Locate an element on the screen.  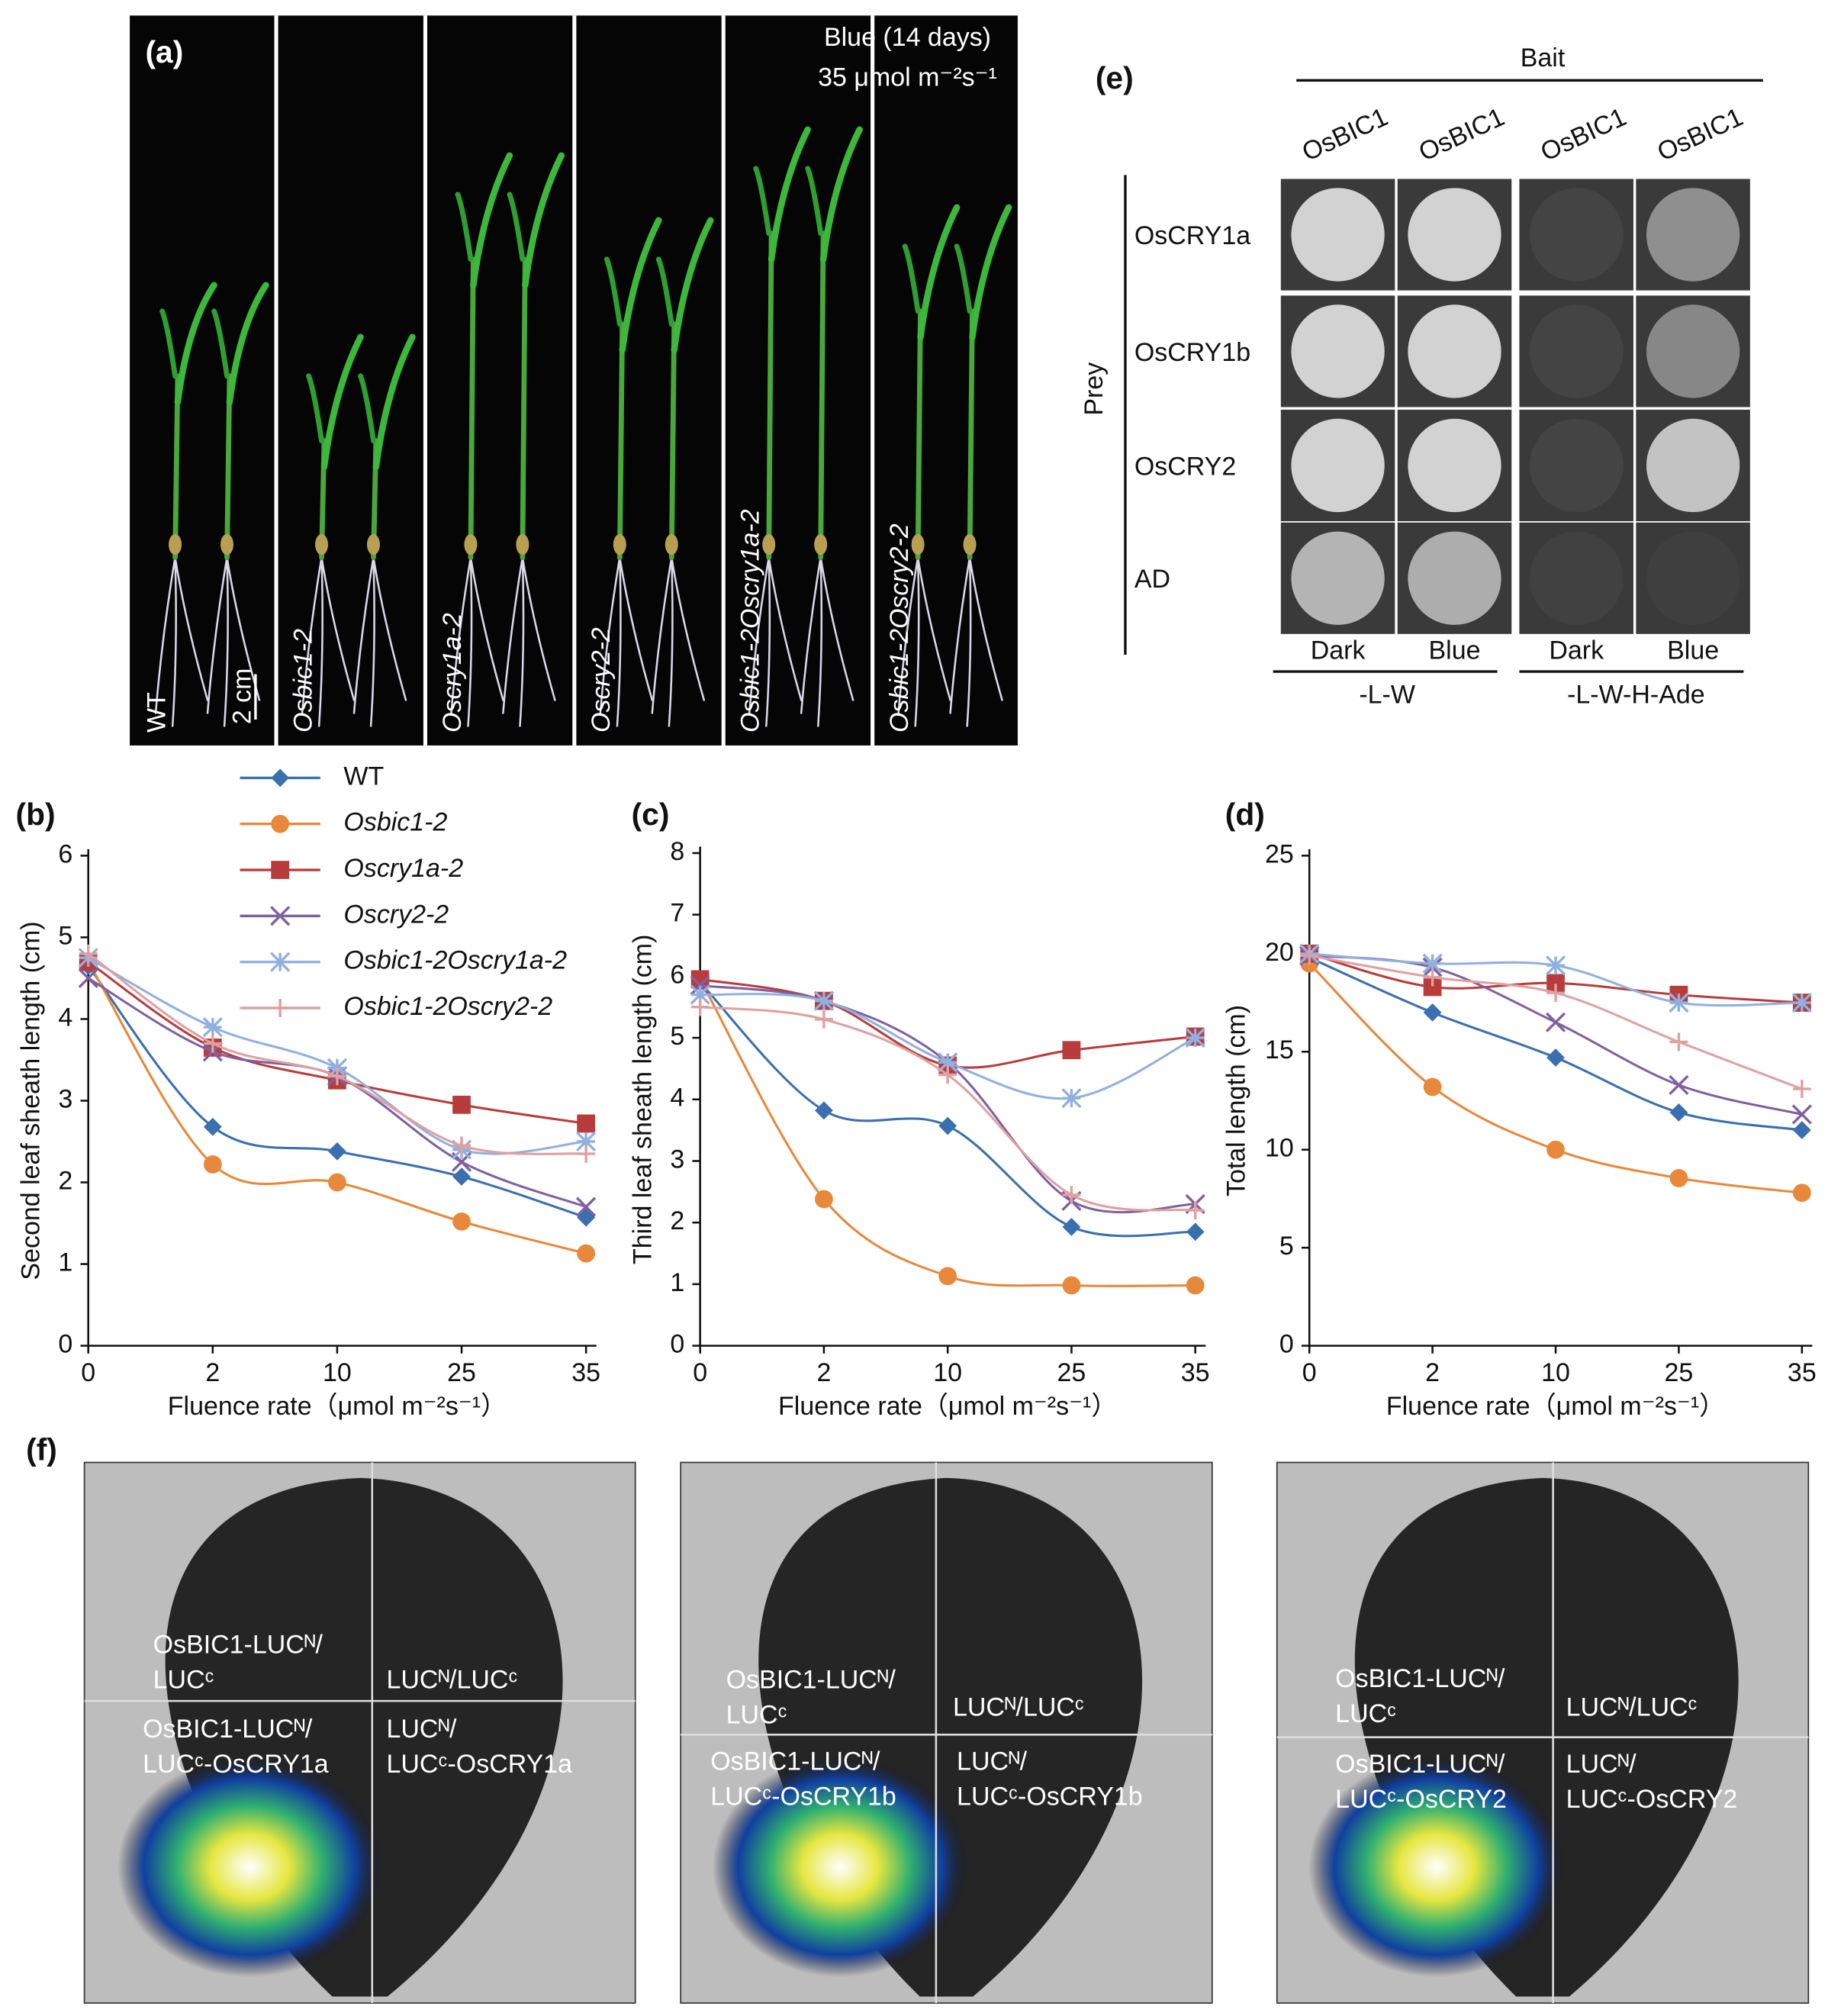
construct-label: LUCᶜ is located at coordinates (1365, 1713).